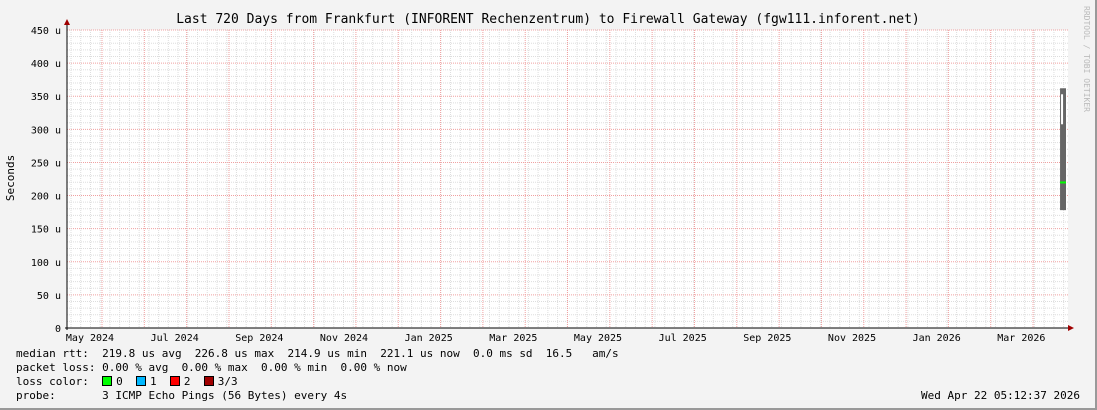 The width and height of the screenshot is (1097, 410). What do you see at coordinates (46, 97) in the screenshot?
I see `y-tick-label: 350 u` at bounding box center [46, 97].